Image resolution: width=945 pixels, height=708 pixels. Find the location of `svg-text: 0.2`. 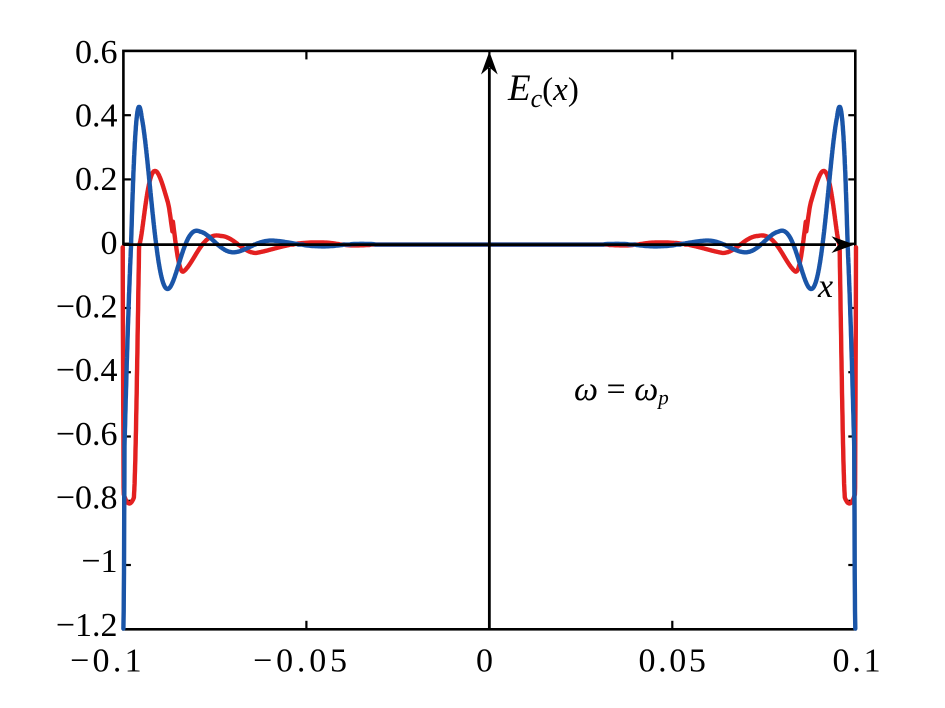

svg-text: 0.2 is located at coordinates (96, 179).